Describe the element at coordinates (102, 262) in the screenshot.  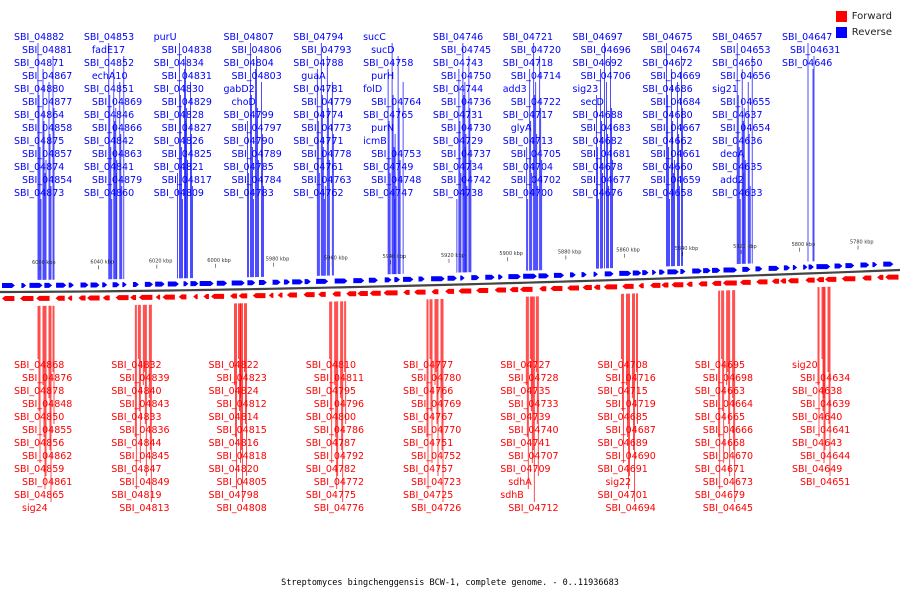
I see `kbp-tick-label: 6040 kbp` at that location.